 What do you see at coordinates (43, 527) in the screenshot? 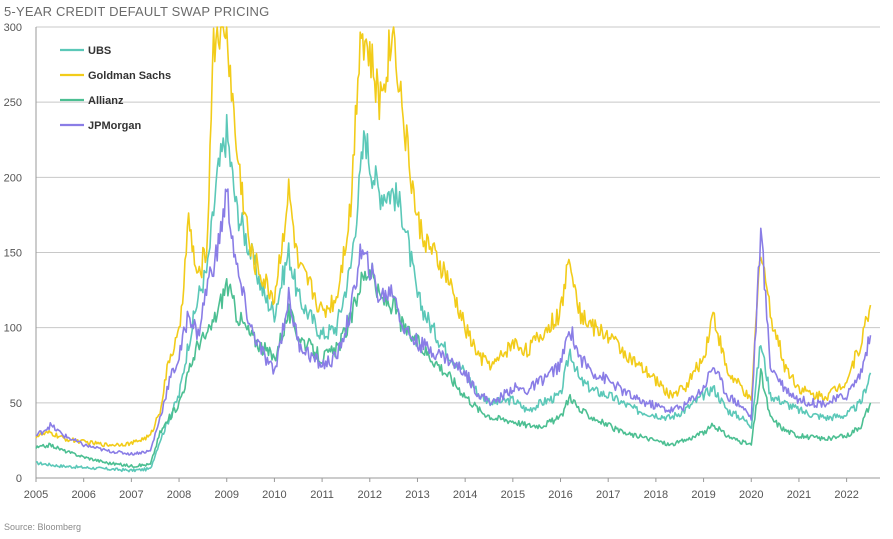
I see `source-note: Source: Bloomberg` at bounding box center [43, 527].